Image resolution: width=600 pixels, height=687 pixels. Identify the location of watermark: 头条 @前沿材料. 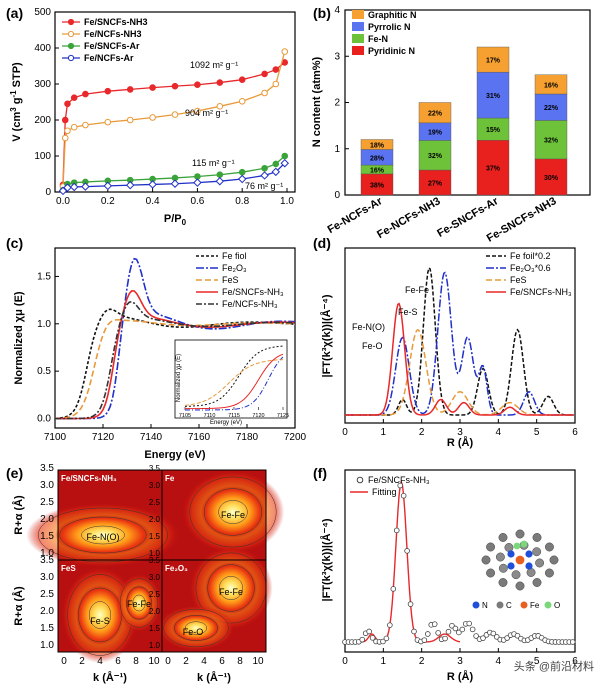
(554, 666).